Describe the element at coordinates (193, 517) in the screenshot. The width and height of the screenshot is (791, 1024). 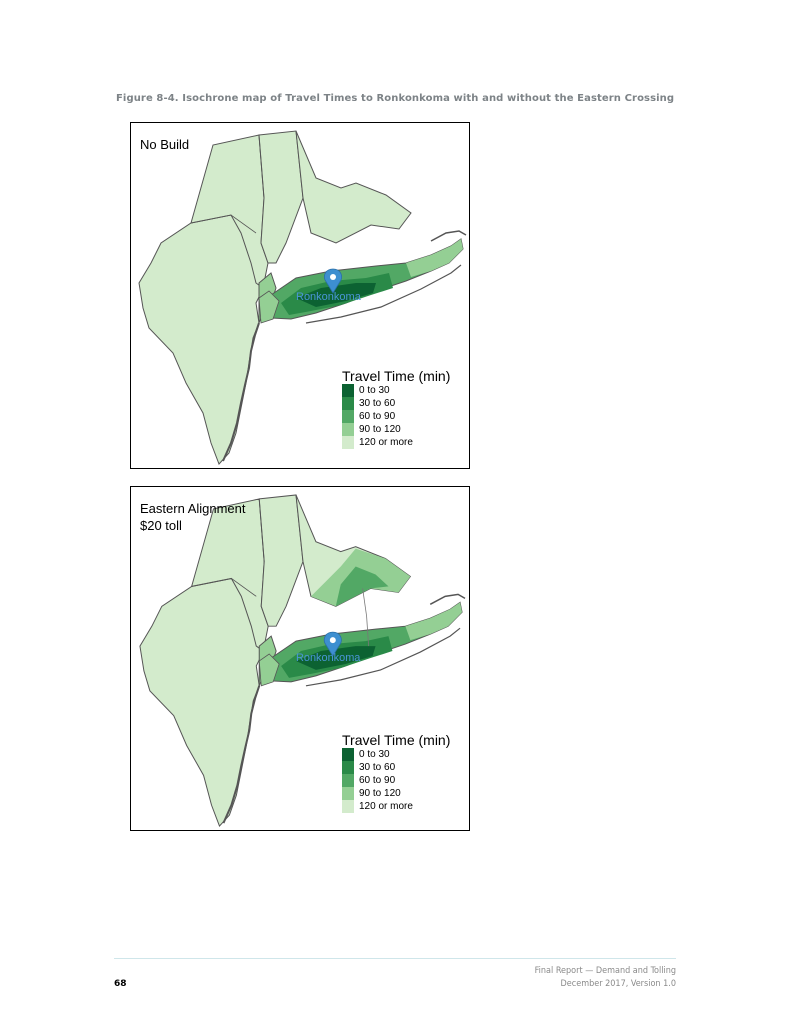
I see `panel-title: Eastern Alignment $20 toll` at that location.